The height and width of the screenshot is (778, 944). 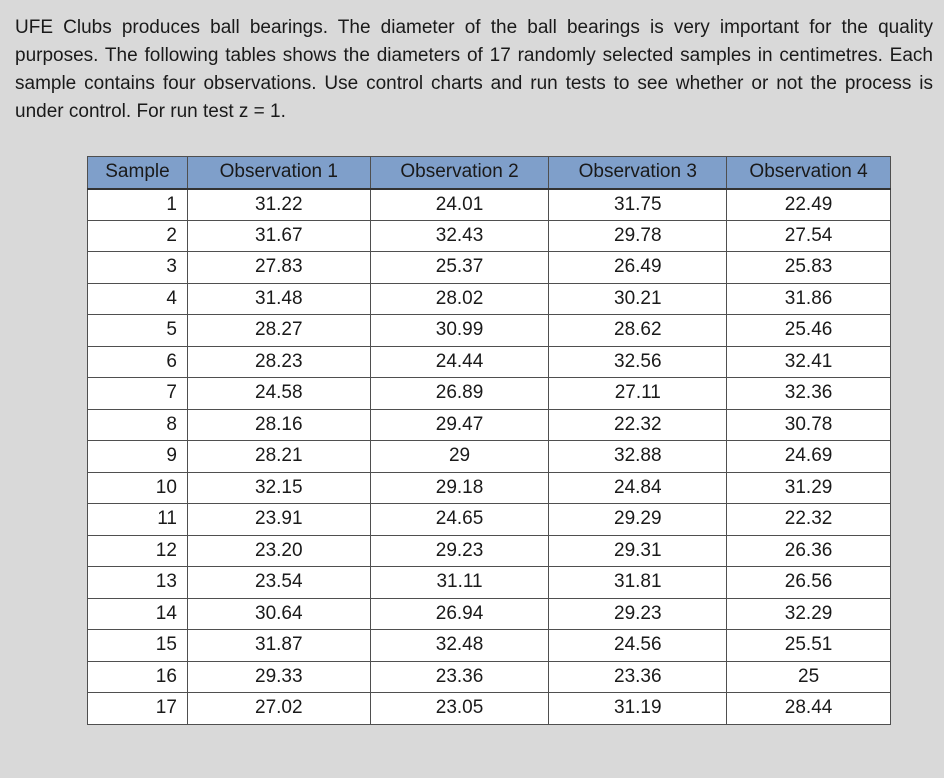 I want to click on sample-cell: 5, so click(x=137, y=330).